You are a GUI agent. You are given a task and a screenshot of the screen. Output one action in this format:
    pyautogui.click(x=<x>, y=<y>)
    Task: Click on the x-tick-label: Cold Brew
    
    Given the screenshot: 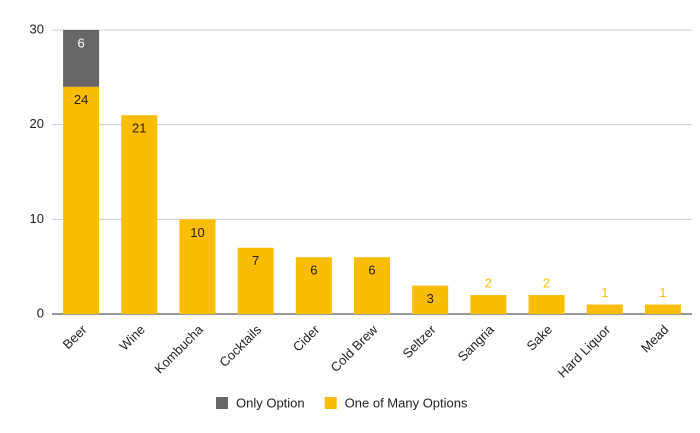 What is the action you would take?
    pyautogui.click(x=354, y=348)
    